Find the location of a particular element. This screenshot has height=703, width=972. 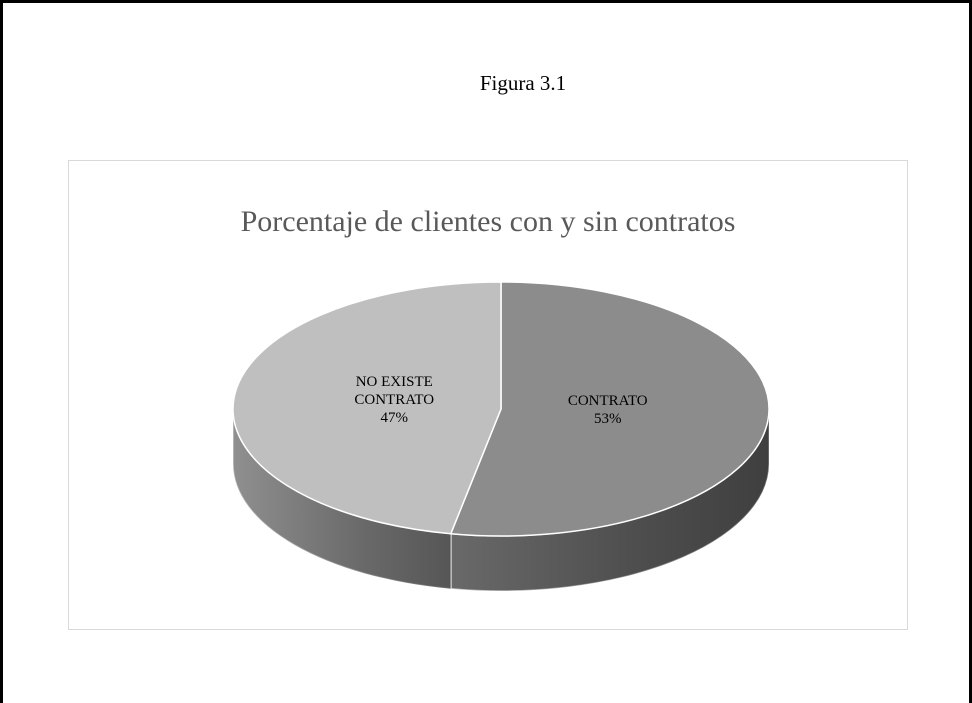

data-label: NO EXISTE CONTRATO 47% is located at coordinates (394, 400).